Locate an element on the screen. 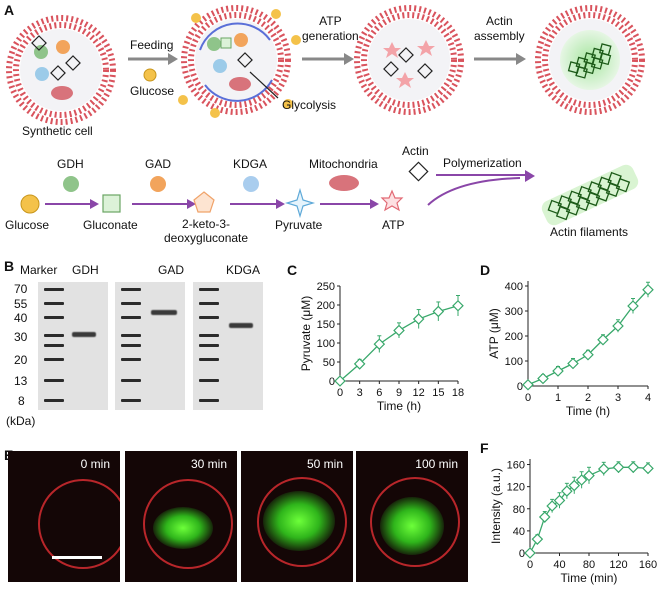  compound-gluconate: Gluconate is located at coordinates (110, 225).